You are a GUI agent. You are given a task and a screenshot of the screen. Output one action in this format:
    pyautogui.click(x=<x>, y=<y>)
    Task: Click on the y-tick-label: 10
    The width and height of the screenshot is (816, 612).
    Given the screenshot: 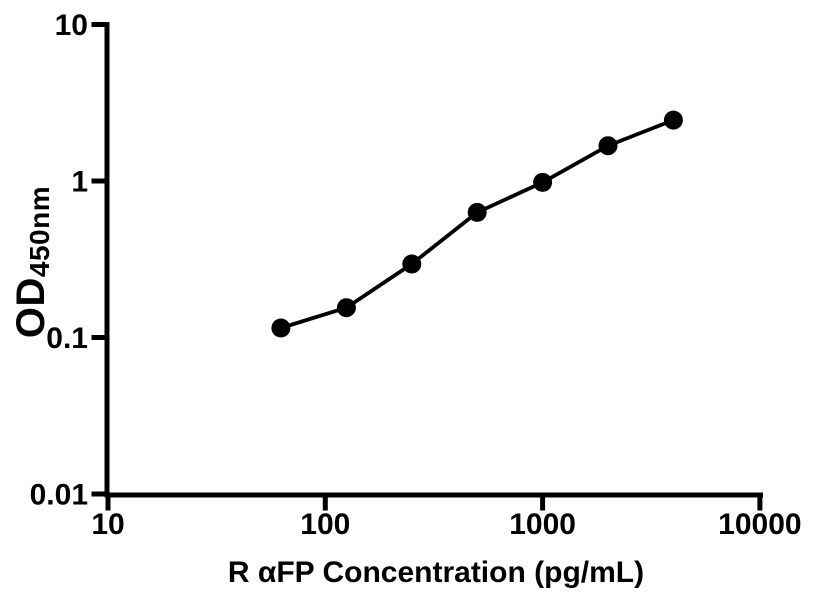 What is the action you would take?
    pyautogui.click(x=71, y=25)
    